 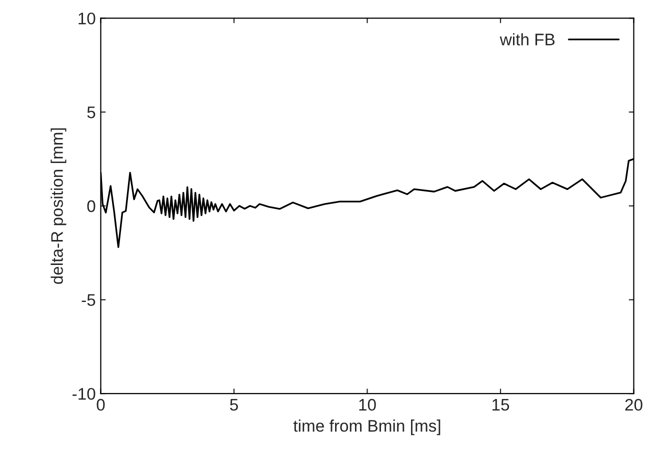 What do you see at coordinates (501, 405) in the screenshot?
I see `x-tick-label: 15` at bounding box center [501, 405].